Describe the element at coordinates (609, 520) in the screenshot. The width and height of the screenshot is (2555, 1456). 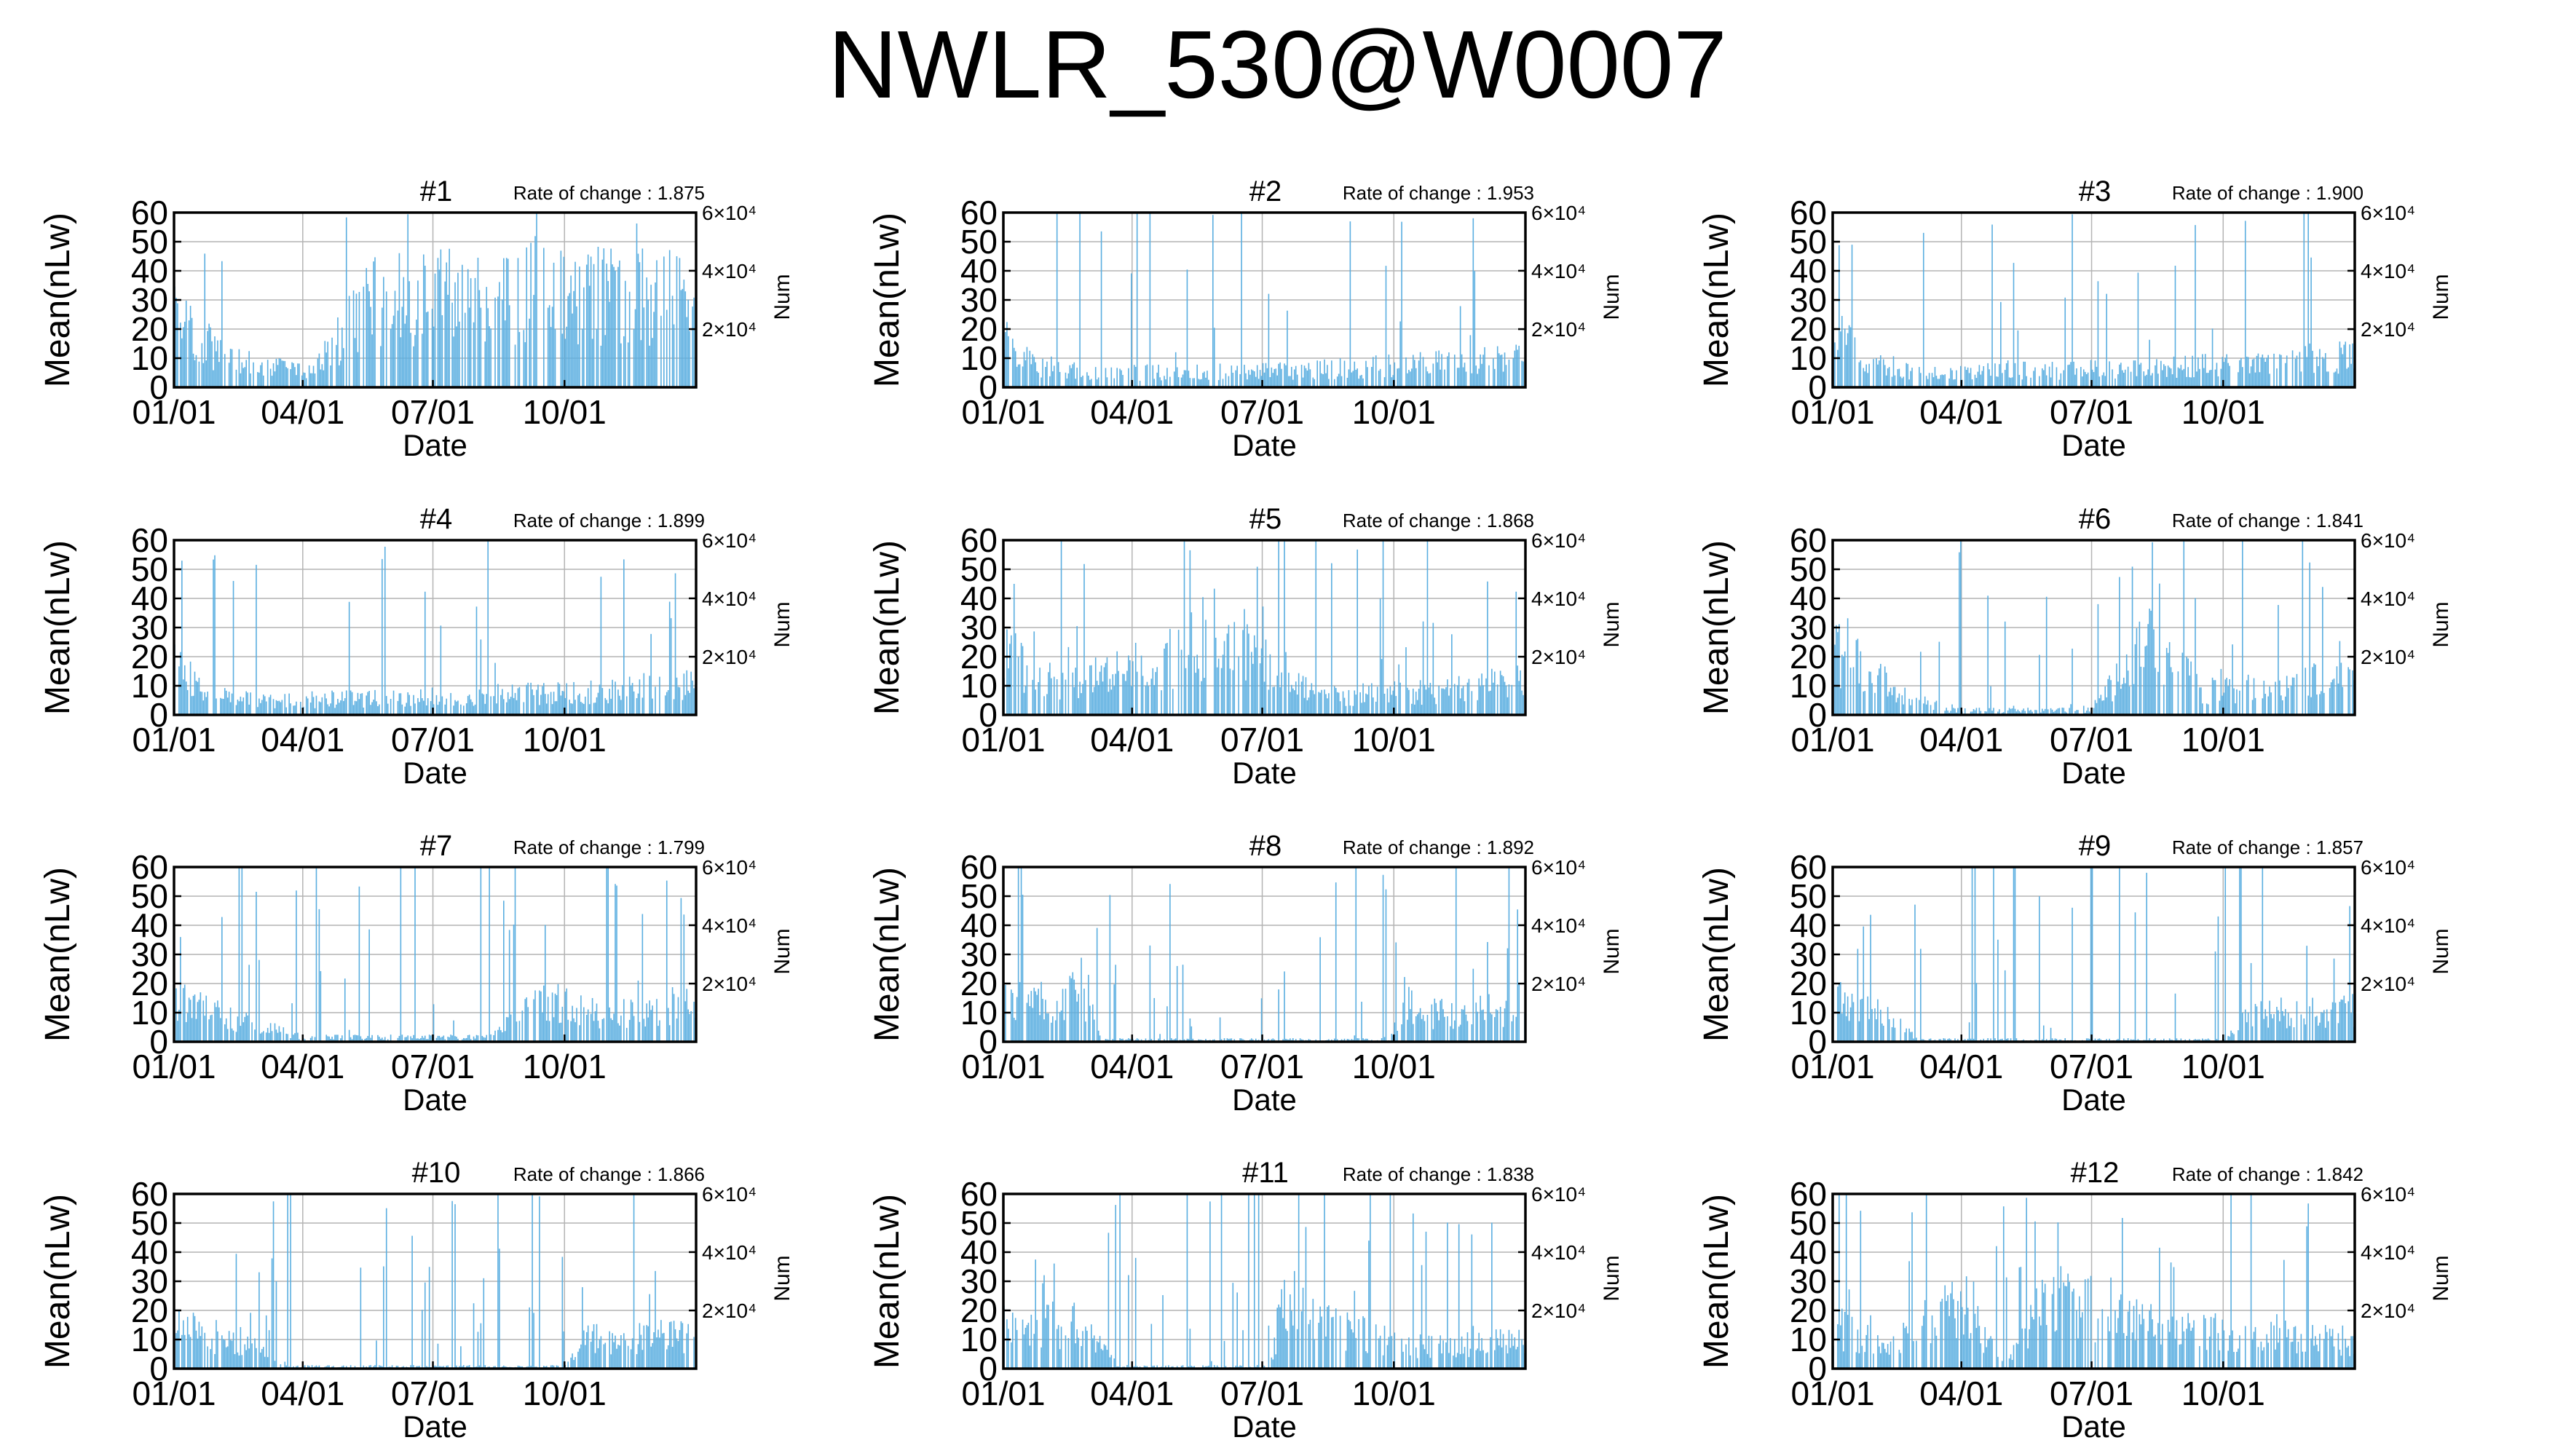
I see `rate-of-change: Rate of change : 1.899` at that location.